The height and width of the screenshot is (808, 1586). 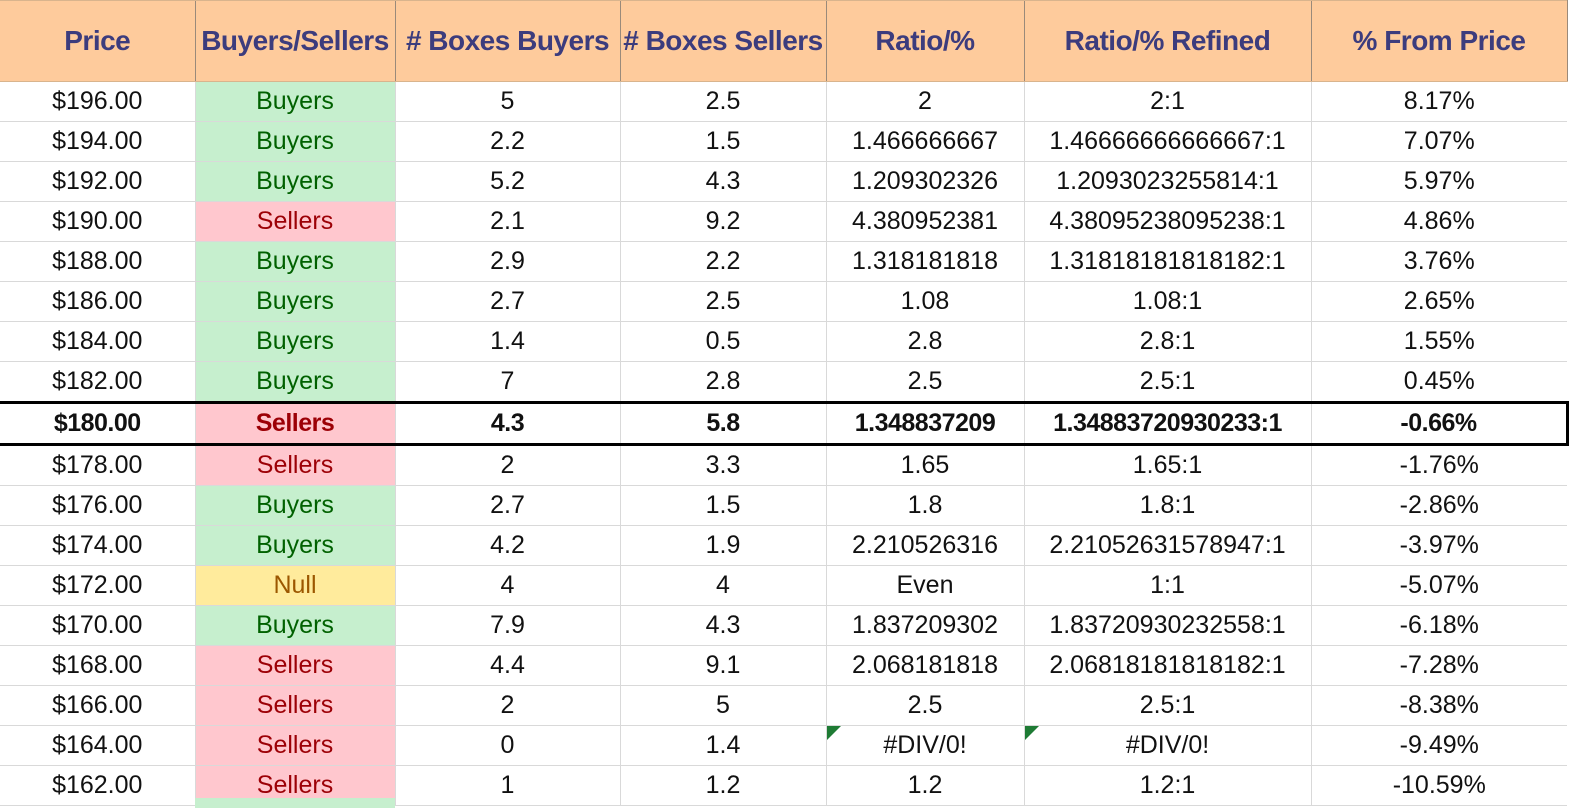 I want to click on boxes-sellers-cell: 2.5, so click(x=722, y=101).